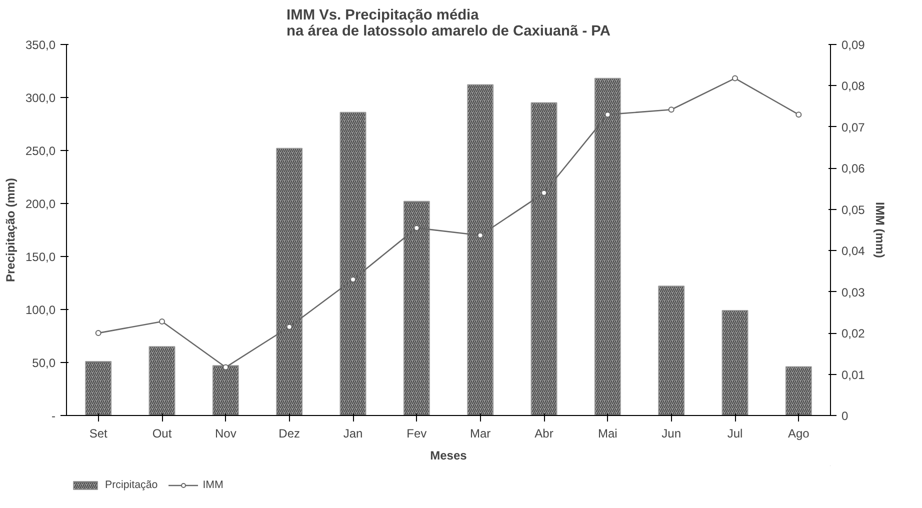 The height and width of the screenshot is (508, 922). Describe the element at coordinates (854, 127) in the screenshot. I see `y2-tick-label: 0,07` at that location.